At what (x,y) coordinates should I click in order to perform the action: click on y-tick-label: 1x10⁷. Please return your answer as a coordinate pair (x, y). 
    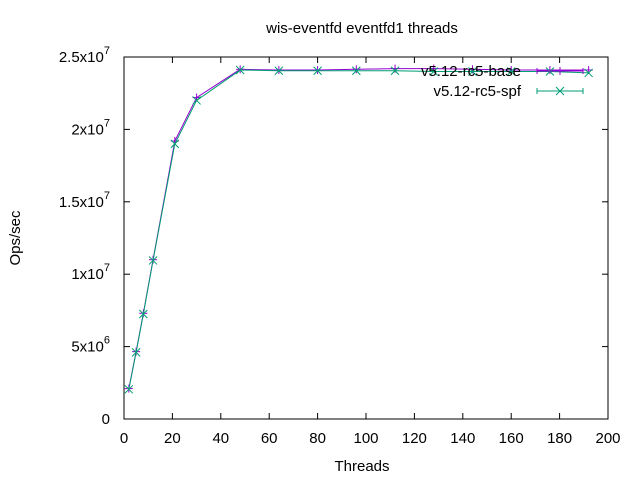
    Looking at the image, I should click on (90, 272).